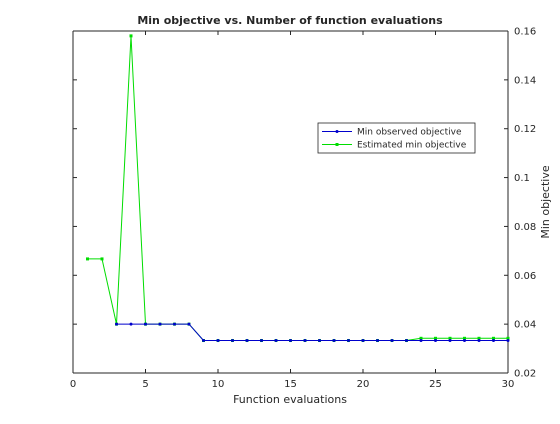  Describe the element at coordinates (218, 384) in the screenshot. I see `x-tick-label: 10` at that location.